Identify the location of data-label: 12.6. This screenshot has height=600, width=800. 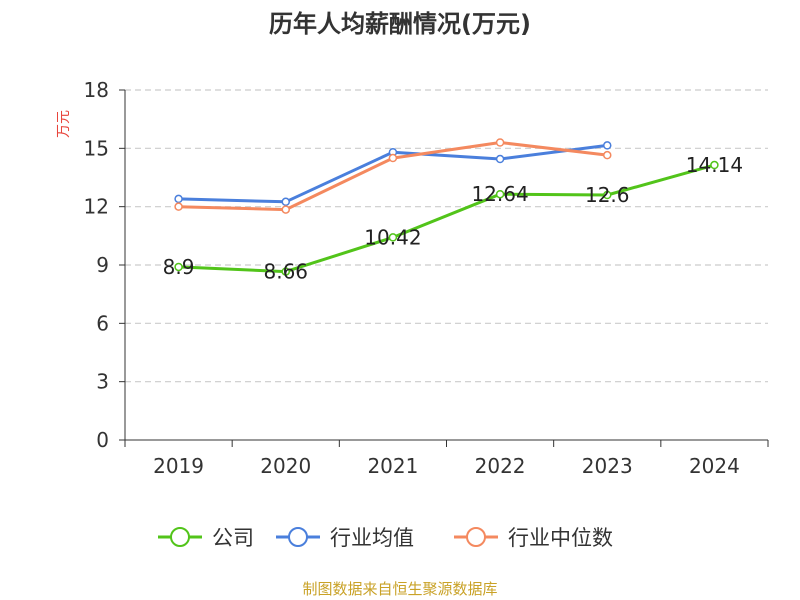
(607, 195).